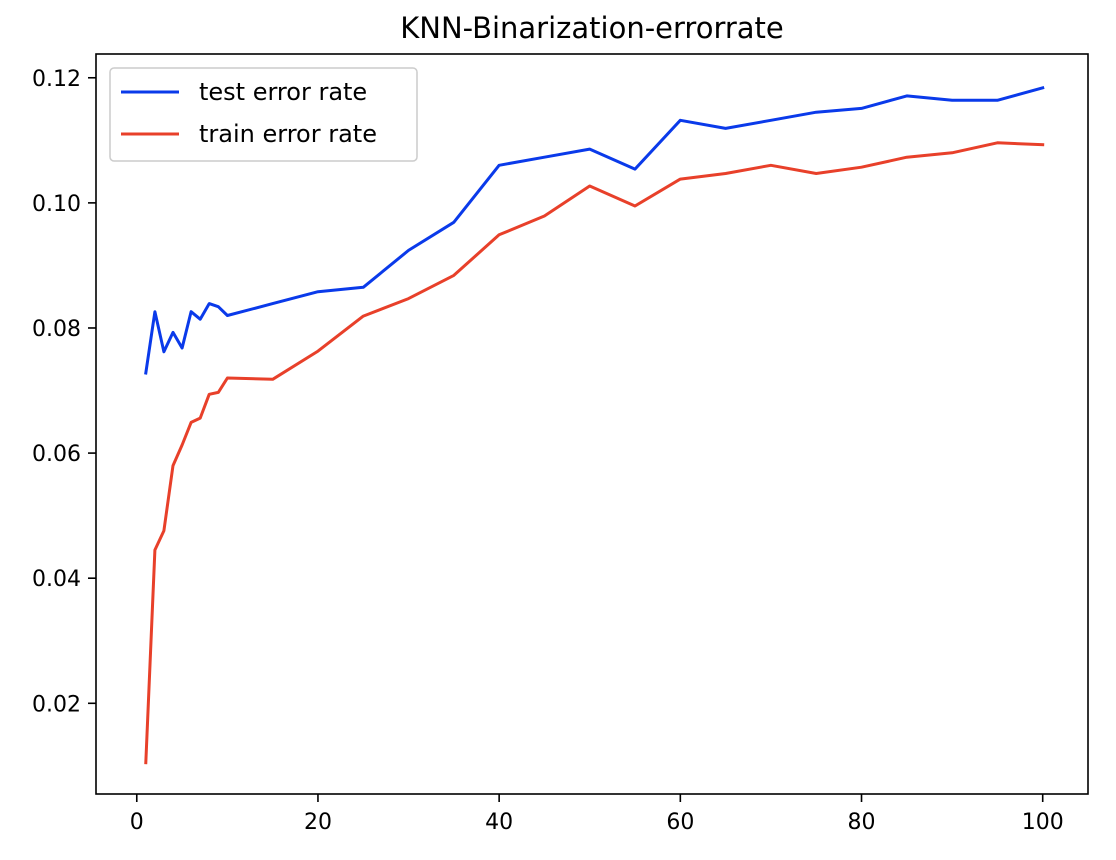  I want to click on legend-box, so click(263, 114).